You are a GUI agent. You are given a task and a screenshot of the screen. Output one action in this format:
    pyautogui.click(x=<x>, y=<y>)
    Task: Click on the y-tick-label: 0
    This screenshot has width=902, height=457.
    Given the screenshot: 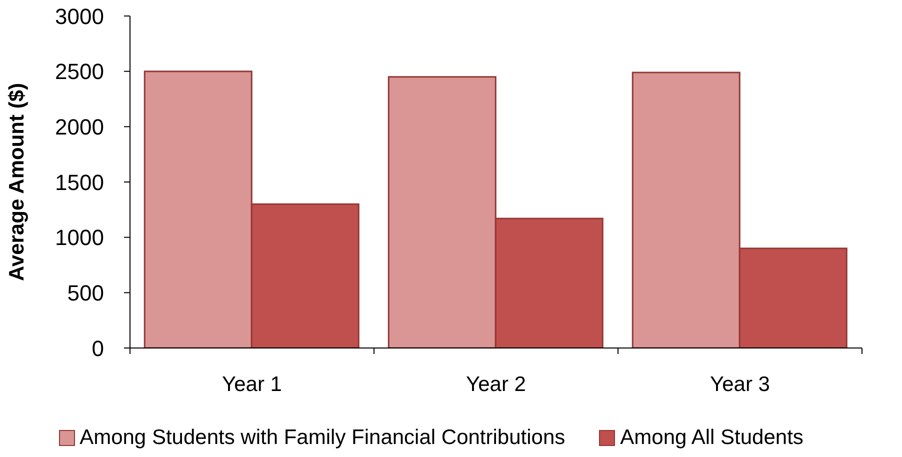 What is the action you would take?
    pyautogui.click(x=98, y=348)
    